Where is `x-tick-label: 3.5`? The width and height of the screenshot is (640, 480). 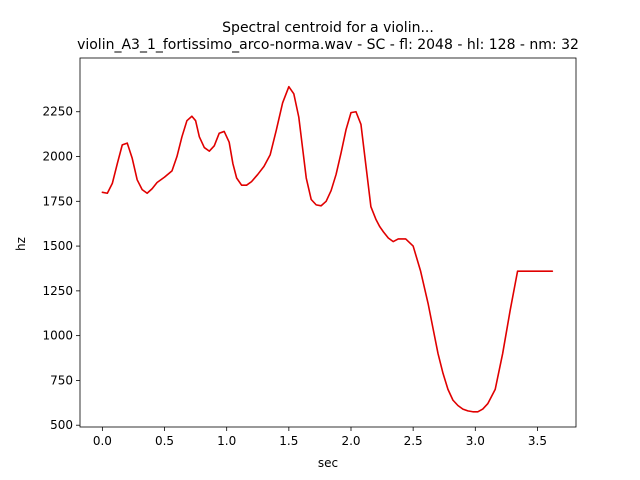 x-tick-label: 3.5 is located at coordinates (537, 441).